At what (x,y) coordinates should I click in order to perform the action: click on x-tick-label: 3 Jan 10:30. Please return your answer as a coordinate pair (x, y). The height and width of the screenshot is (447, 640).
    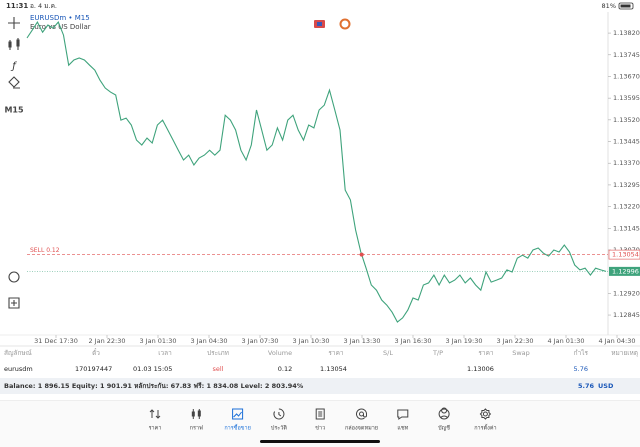
    Looking at the image, I should click on (310, 341).